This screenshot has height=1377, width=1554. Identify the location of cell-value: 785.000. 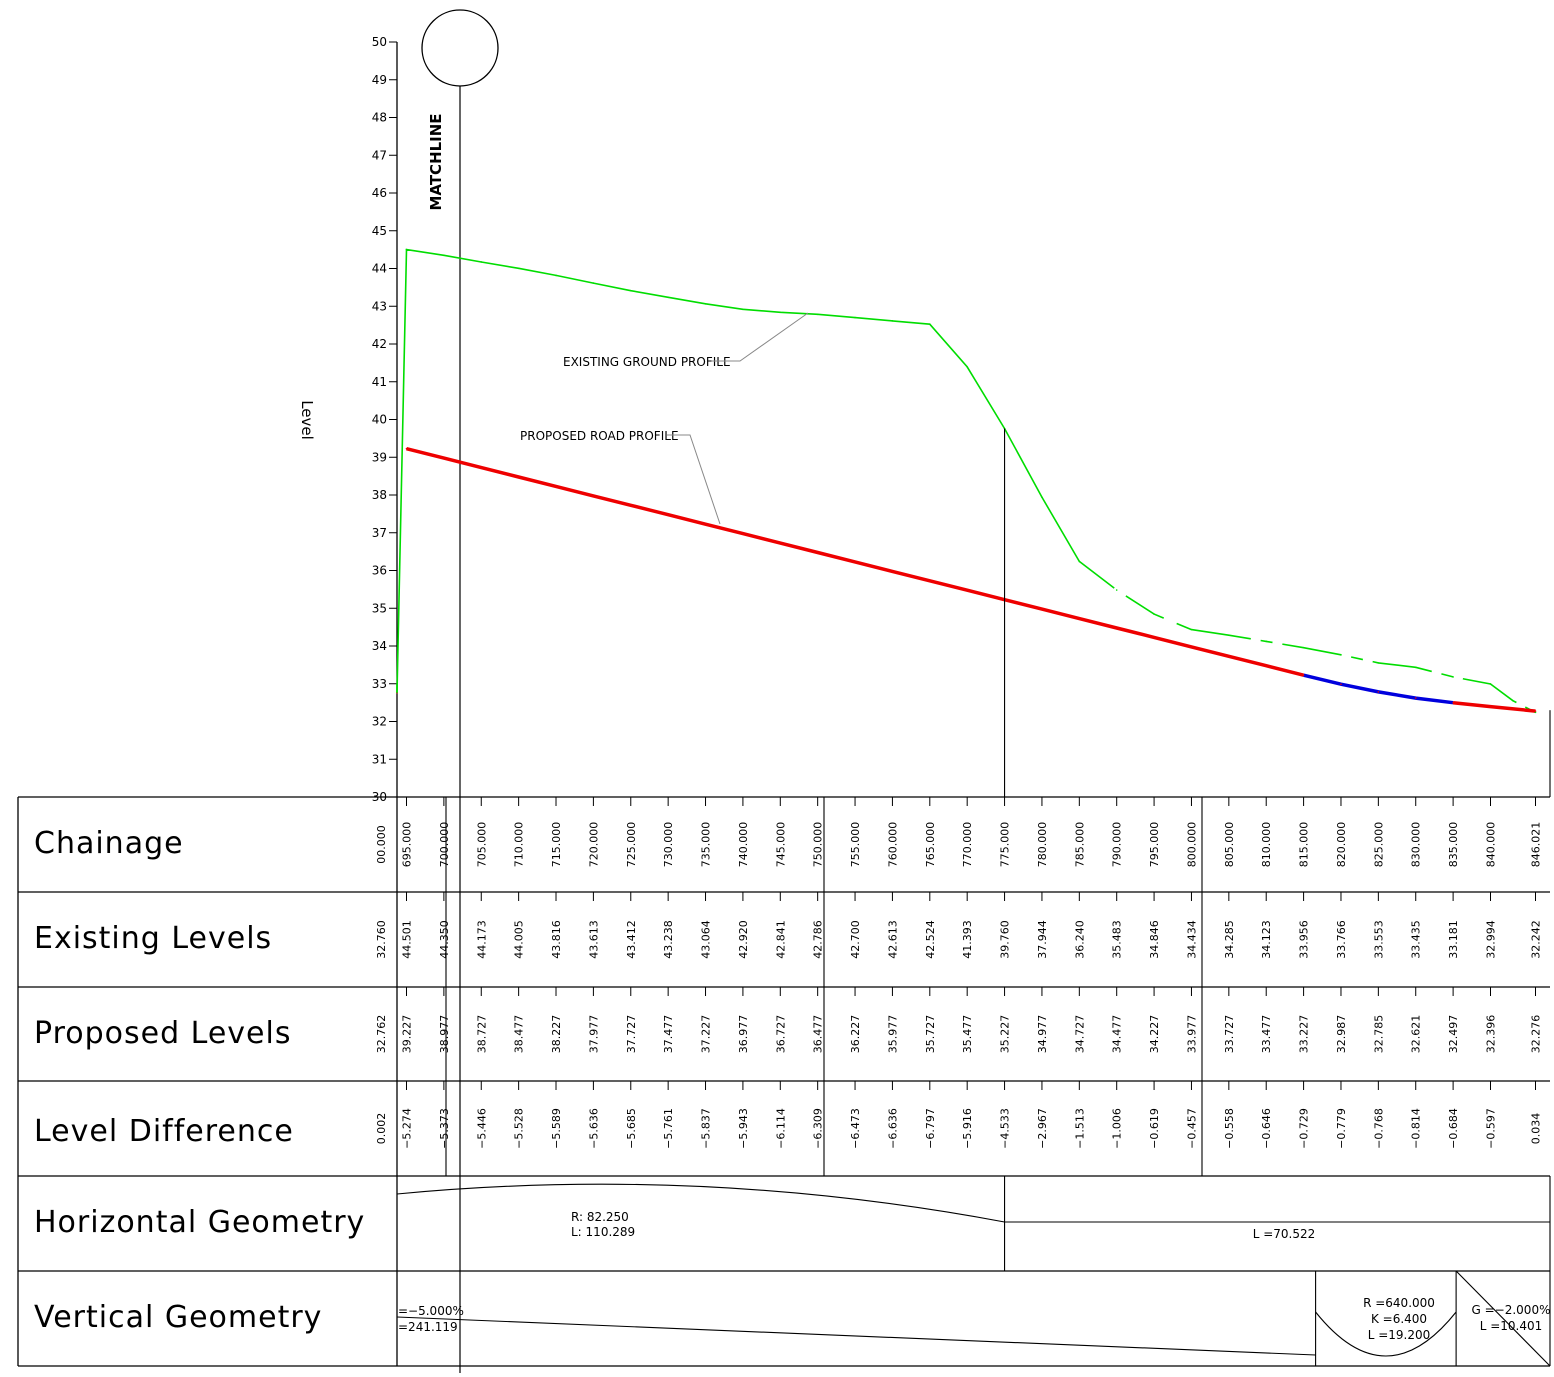
(1079, 845).